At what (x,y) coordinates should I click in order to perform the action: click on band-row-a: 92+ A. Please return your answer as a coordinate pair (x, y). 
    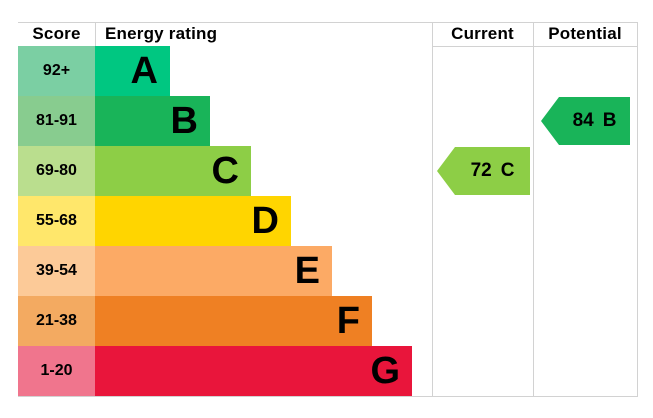
    Looking at the image, I should click on (94, 71).